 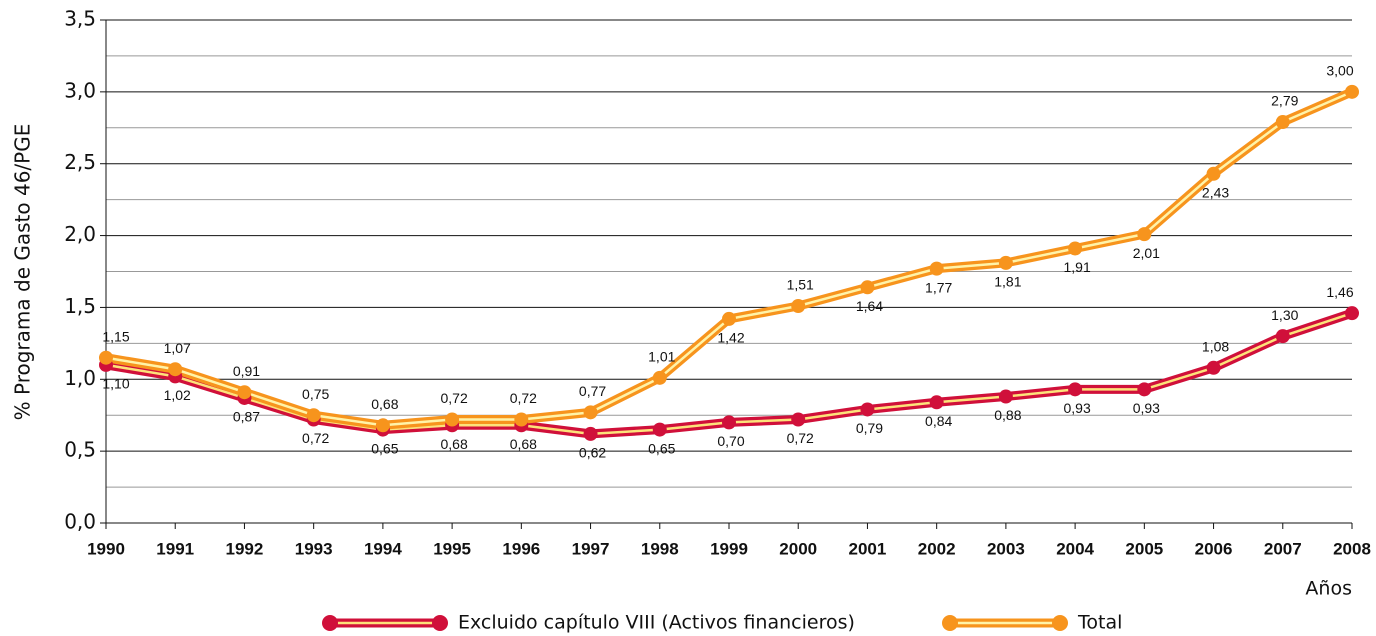 What do you see at coordinates (1007, 282) in the screenshot?
I see `value-label: 1,81` at bounding box center [1007, 282].